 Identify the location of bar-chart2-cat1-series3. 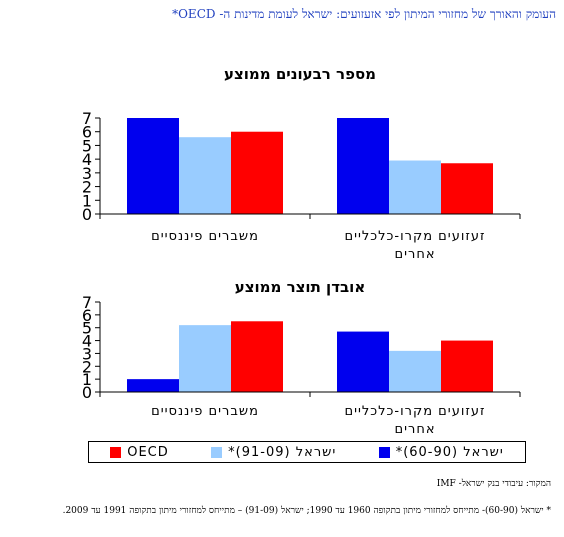
(257, 356).